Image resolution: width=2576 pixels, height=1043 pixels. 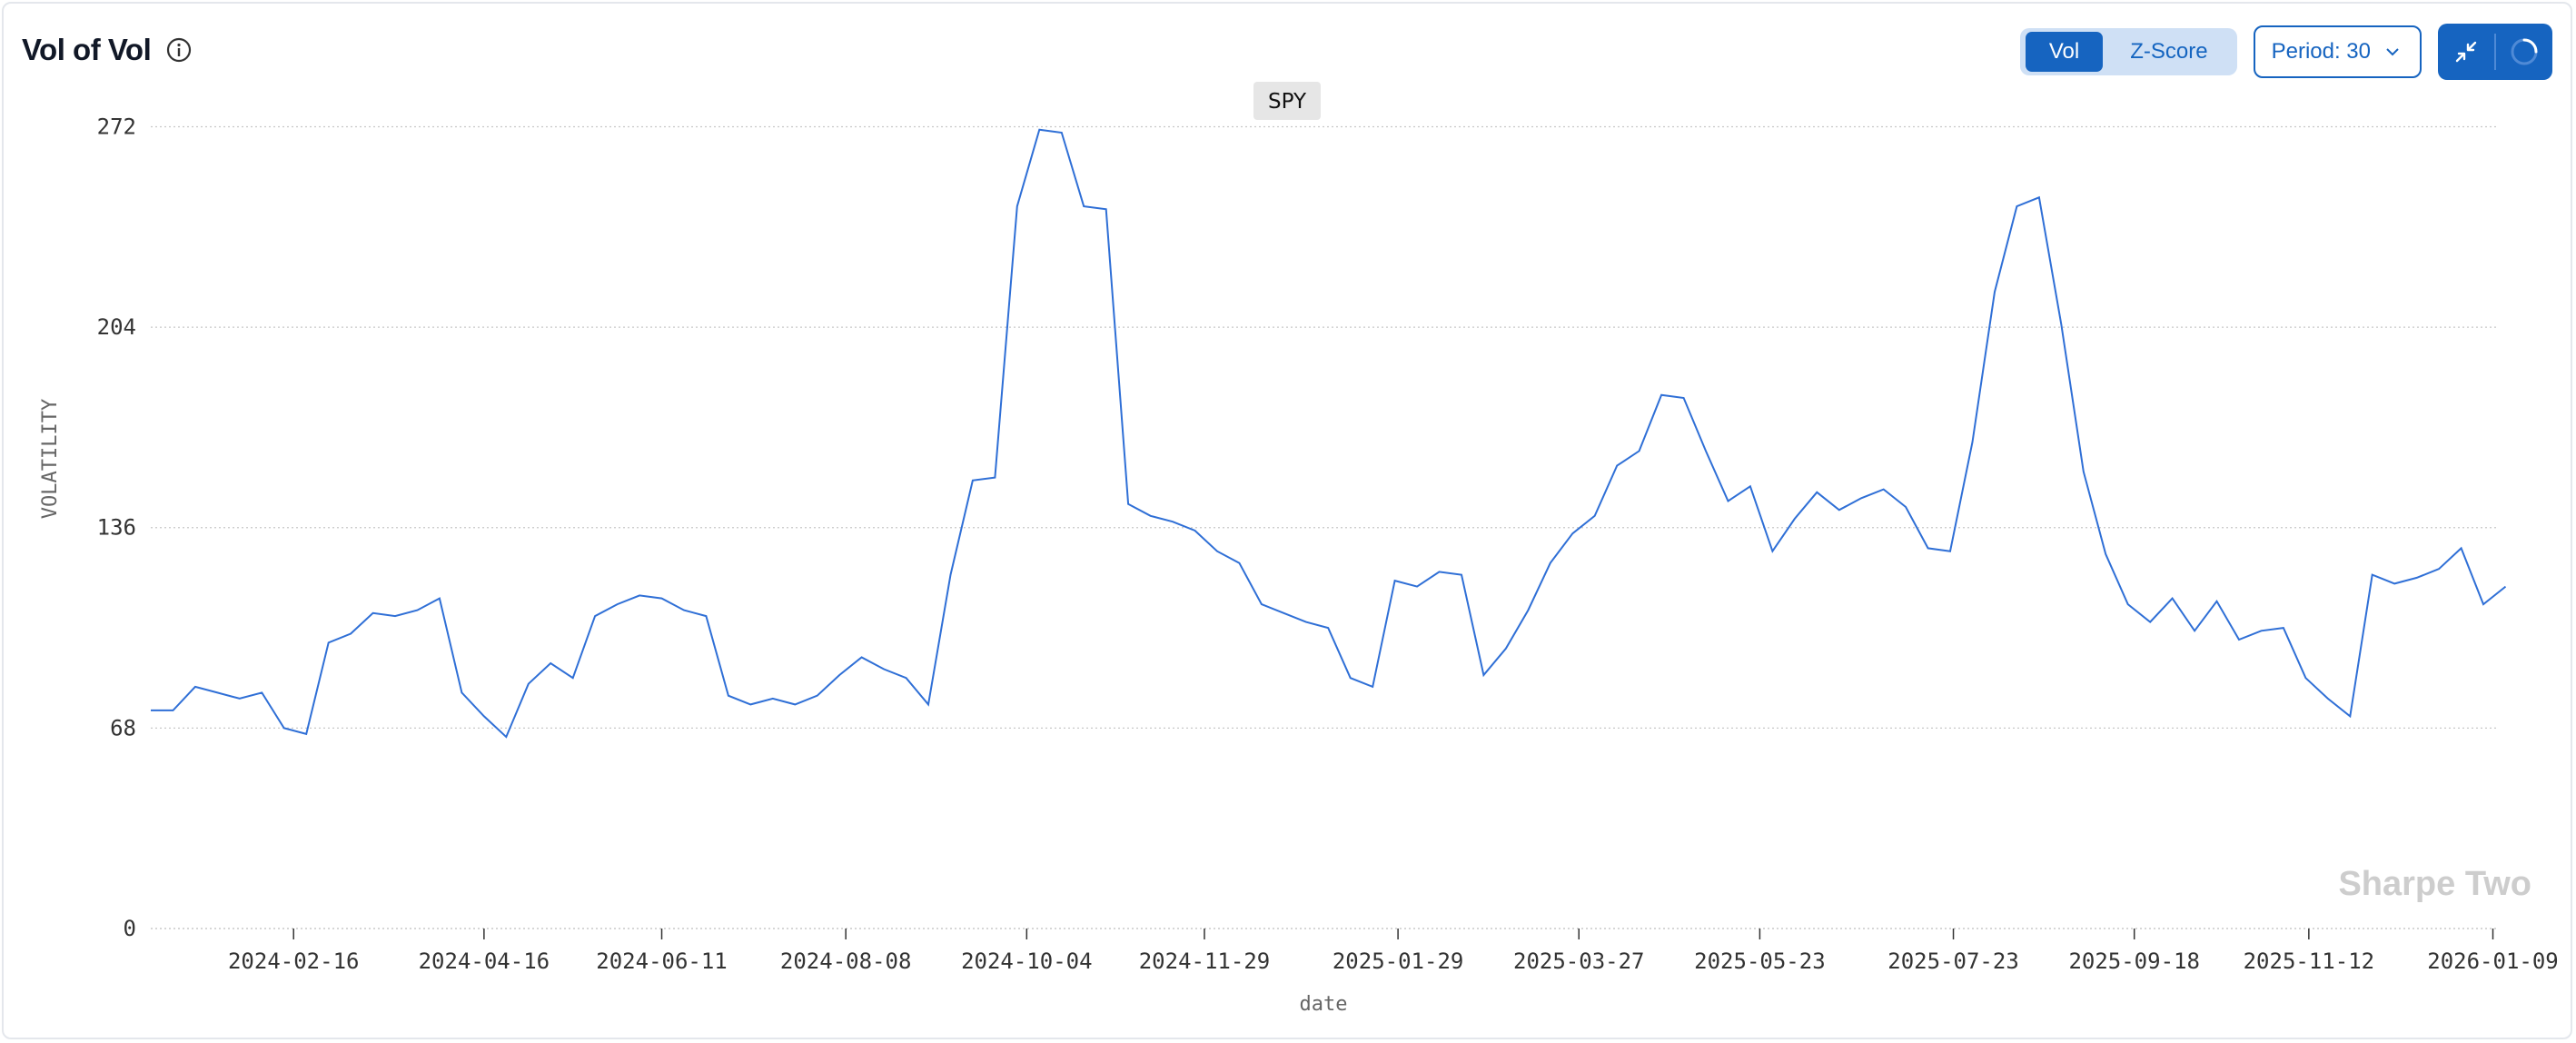 I want to click on header: Vol of Vol, so click(x=107, y=50).